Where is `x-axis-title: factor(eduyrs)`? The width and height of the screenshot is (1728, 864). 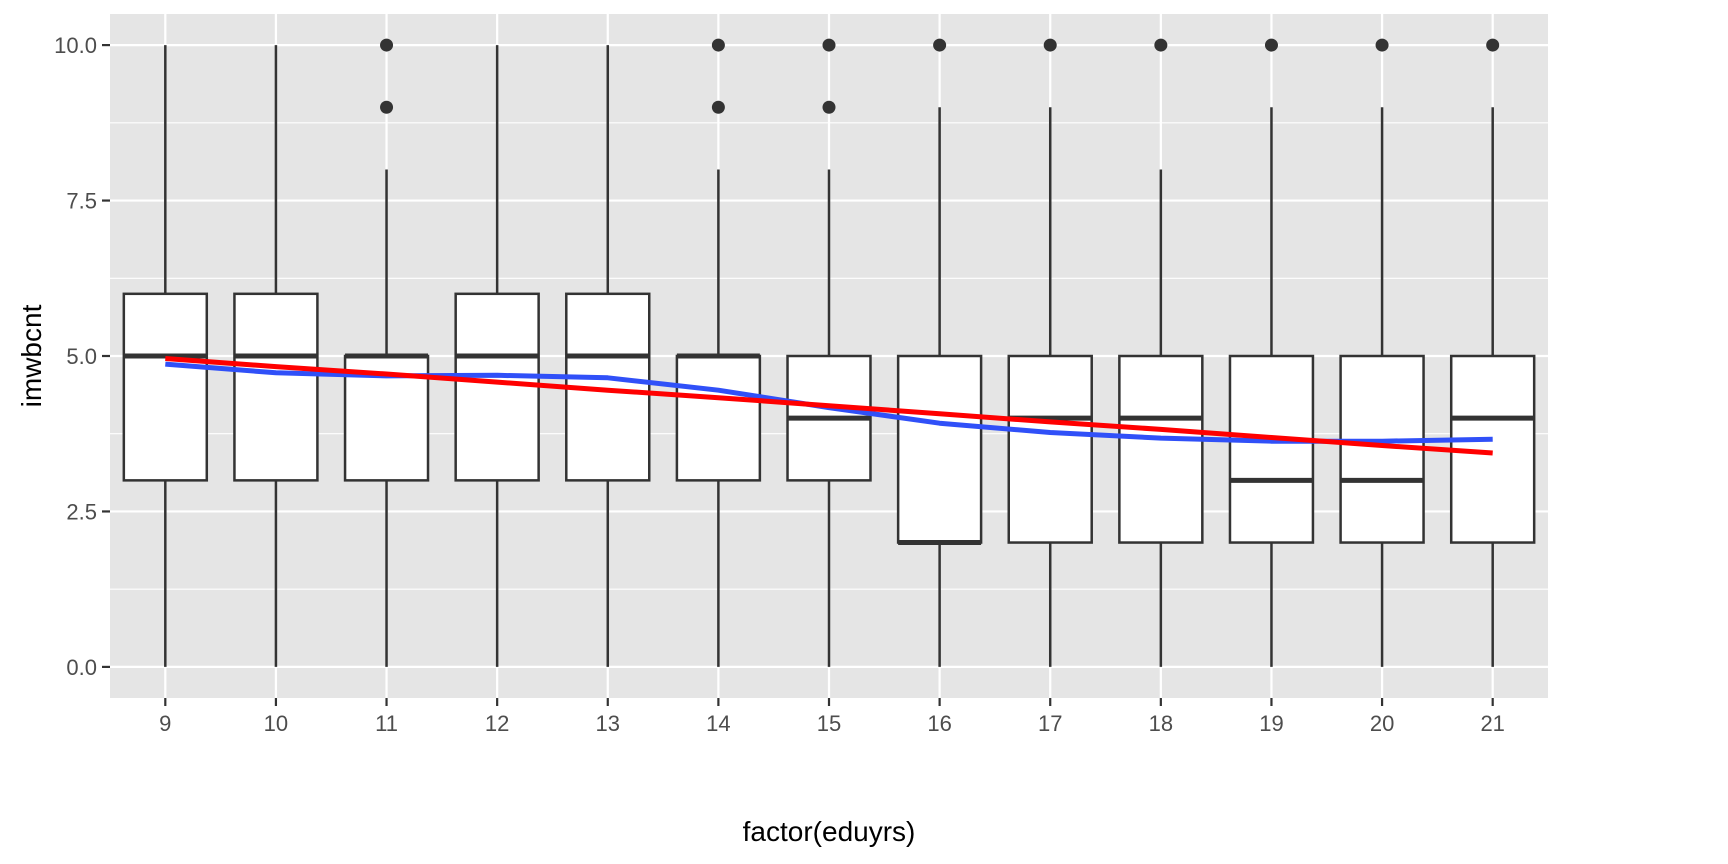 x-axis-title: factor(eduyrs) is located at coordinates (829, 831).